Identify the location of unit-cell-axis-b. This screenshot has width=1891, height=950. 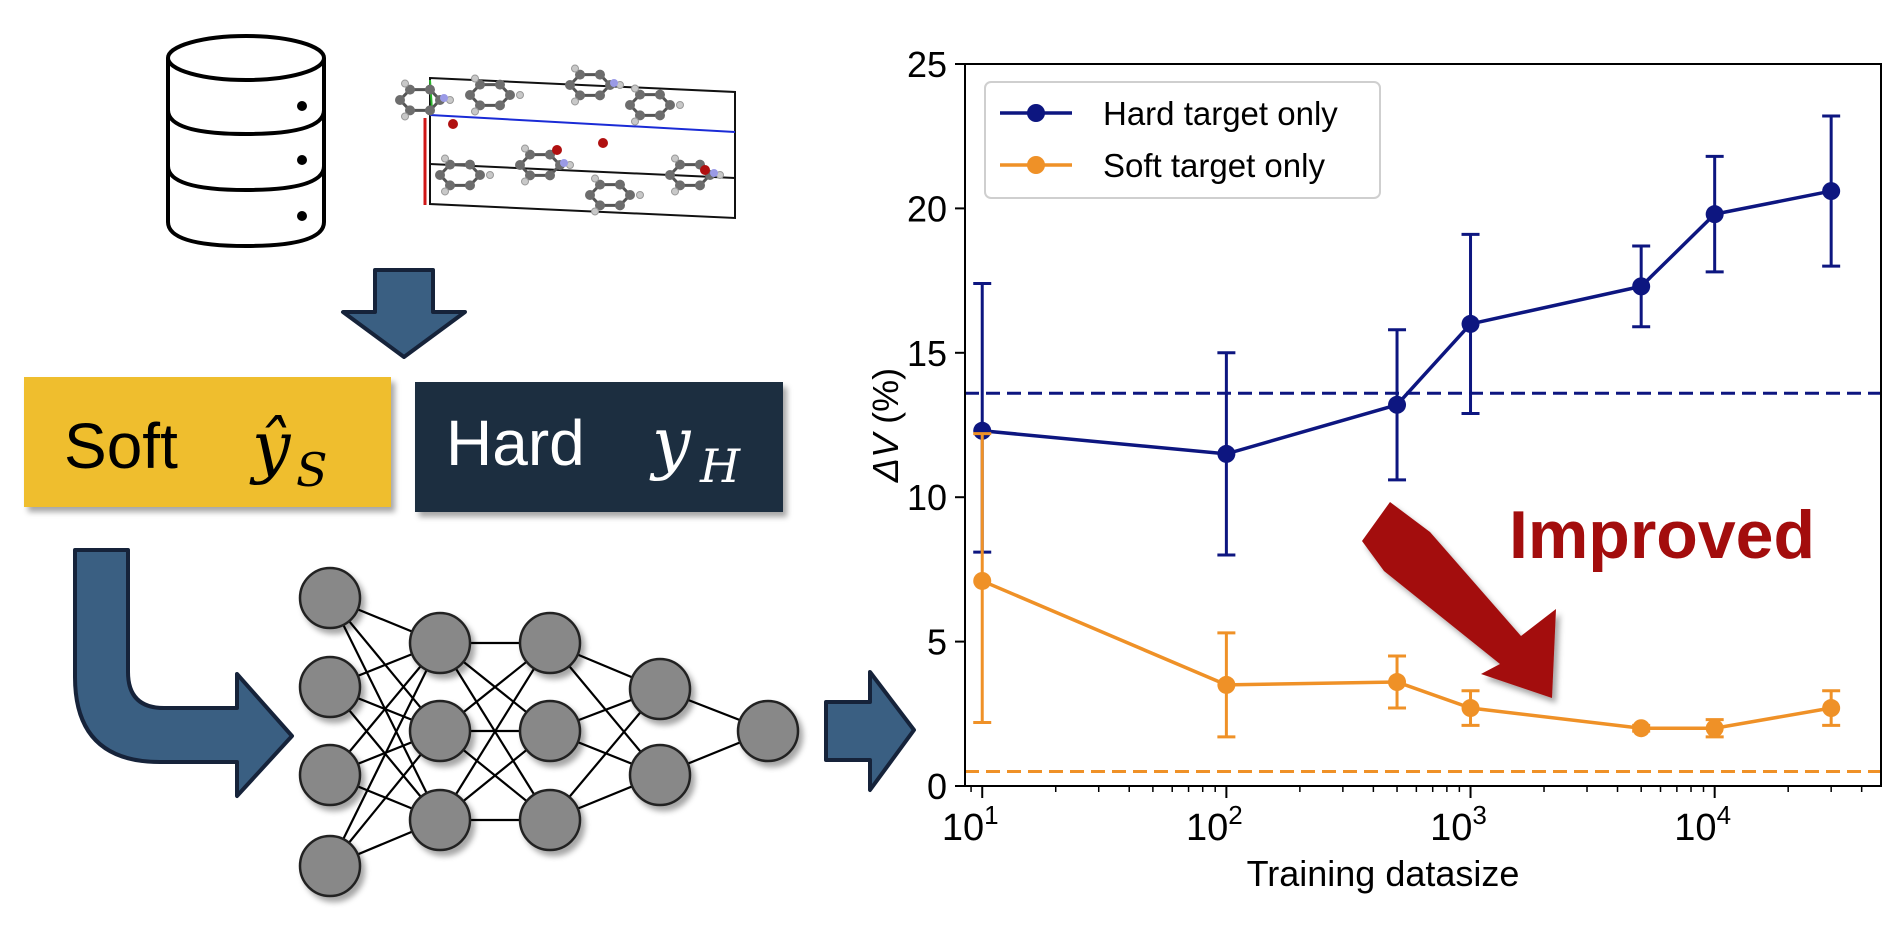
(582, 123).